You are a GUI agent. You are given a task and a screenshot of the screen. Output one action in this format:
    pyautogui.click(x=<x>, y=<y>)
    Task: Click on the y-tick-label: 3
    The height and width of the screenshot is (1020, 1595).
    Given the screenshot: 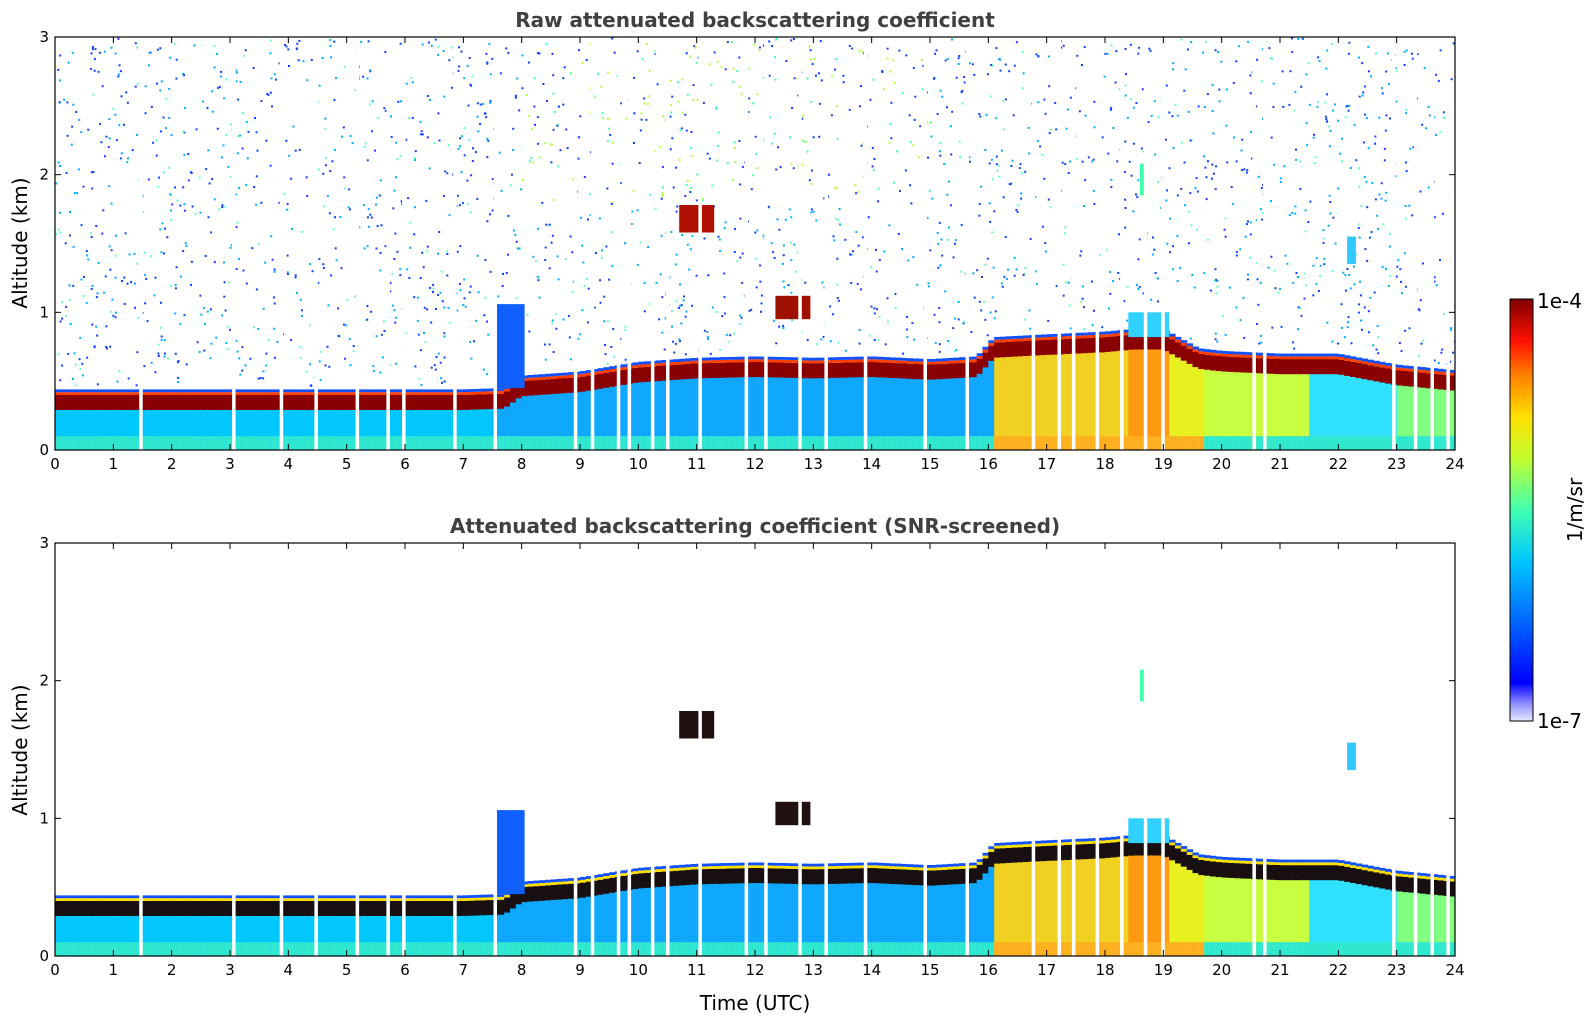 What is the action you would take?
    pyautogui.click(x=44, y=543)
    